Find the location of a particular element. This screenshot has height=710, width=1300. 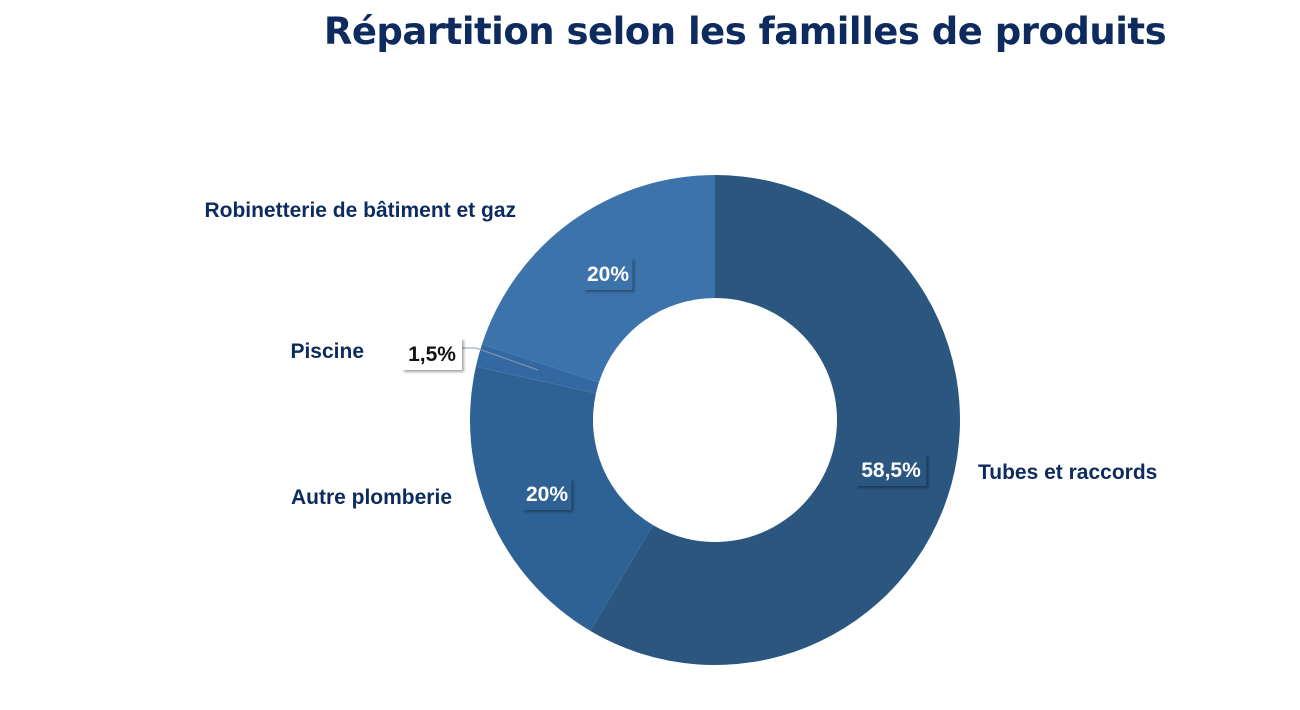

category-label-robinetterie-de-batiment-et-gaz: Robinetterie de bâtiment et gaz is located at coordinates (360, 210).